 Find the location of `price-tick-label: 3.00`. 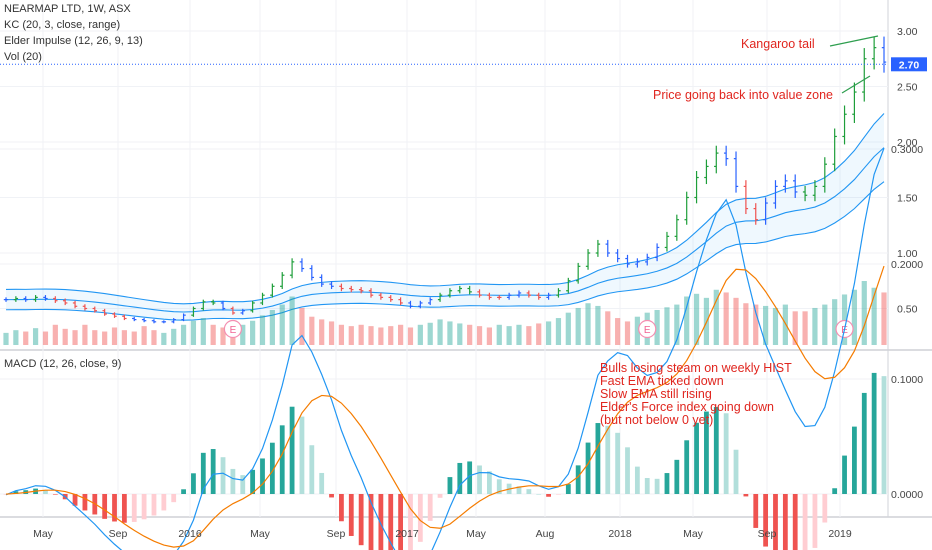

price-tick-label: 3.00 is located at coordinates (907, 32).